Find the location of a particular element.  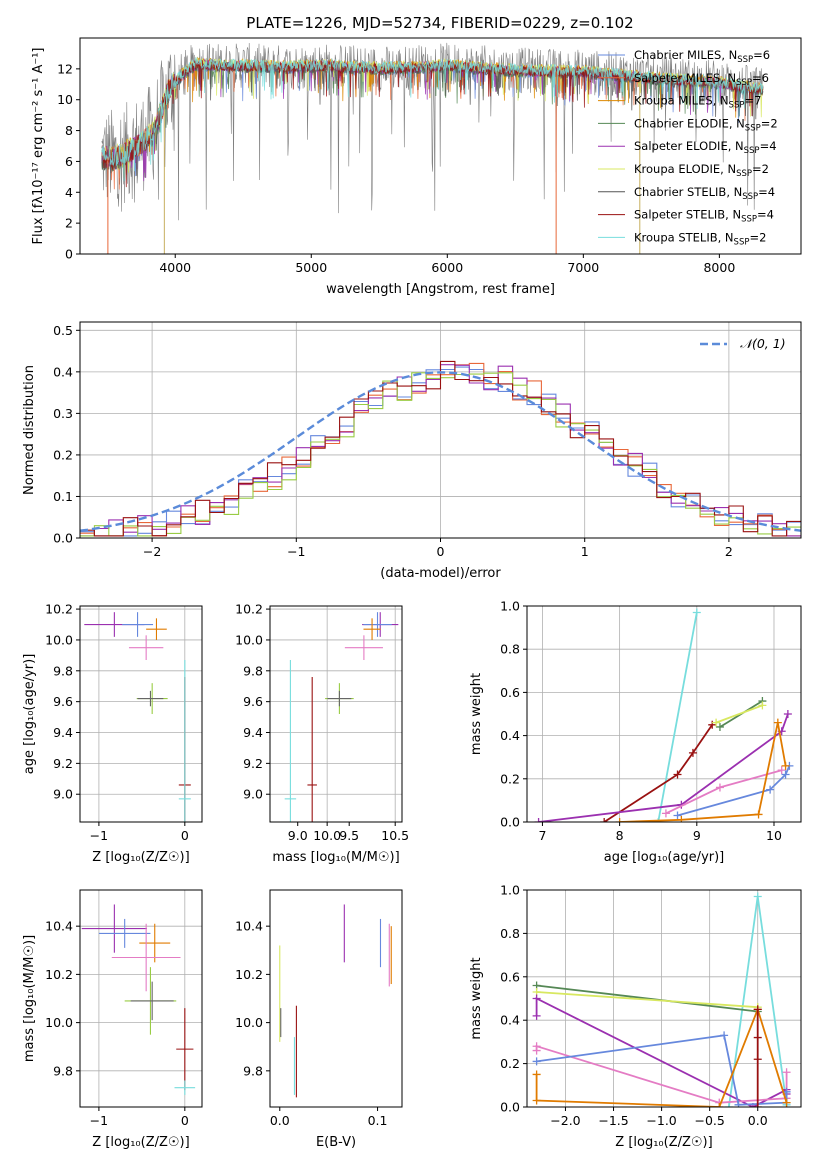

y-tick-label: 0.3 is located at coordinates (63, 413).